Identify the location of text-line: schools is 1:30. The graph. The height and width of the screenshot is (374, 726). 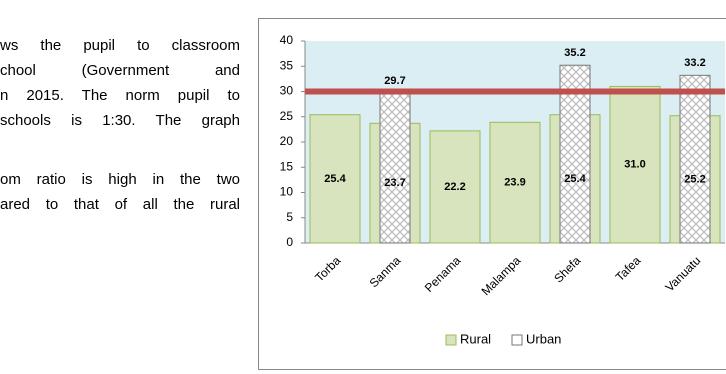
(120, 120).